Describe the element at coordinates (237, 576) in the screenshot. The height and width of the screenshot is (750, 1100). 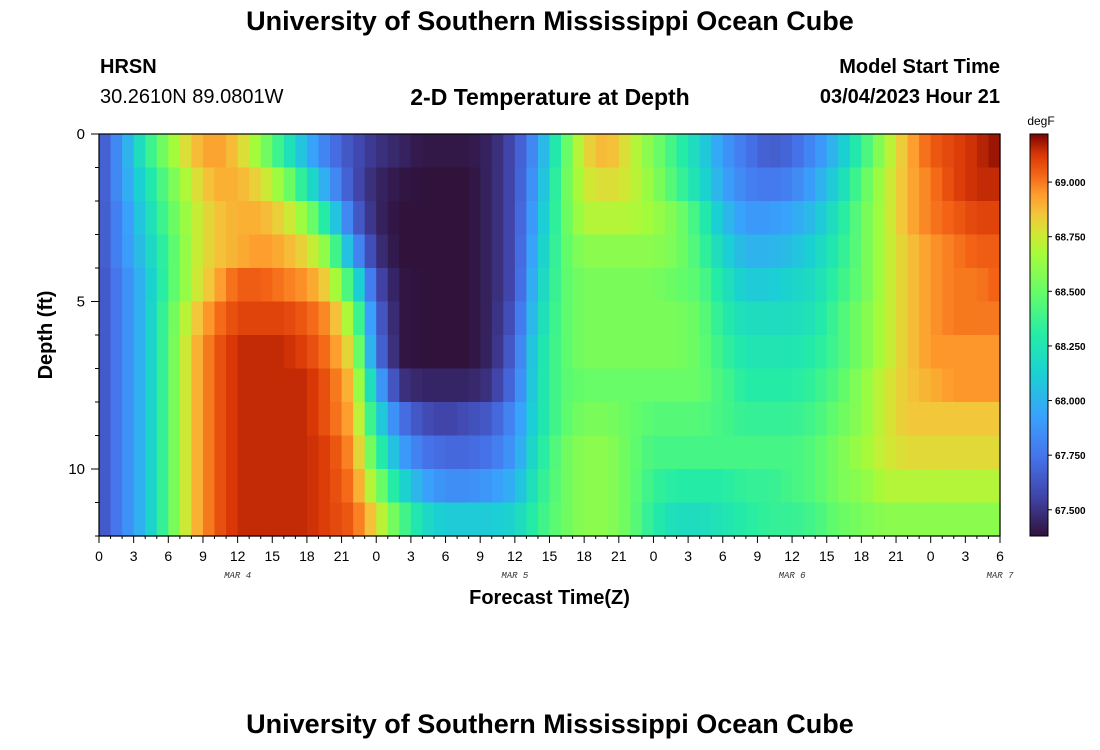
I see `day-label: MAR 4` at that location.